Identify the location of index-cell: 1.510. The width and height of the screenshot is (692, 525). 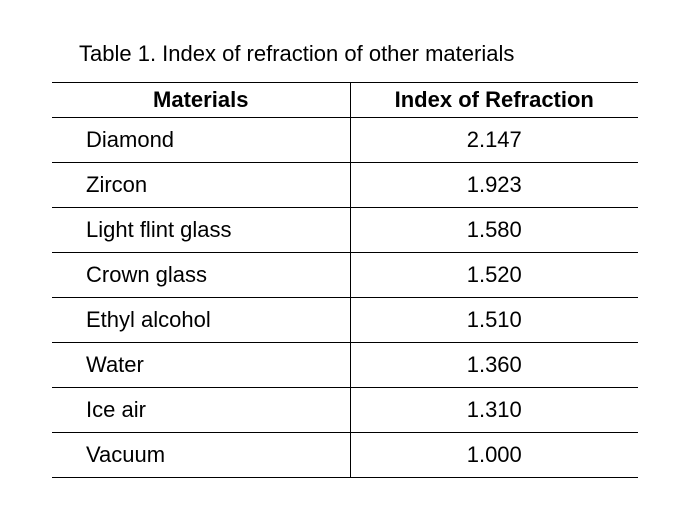
(493, 320).